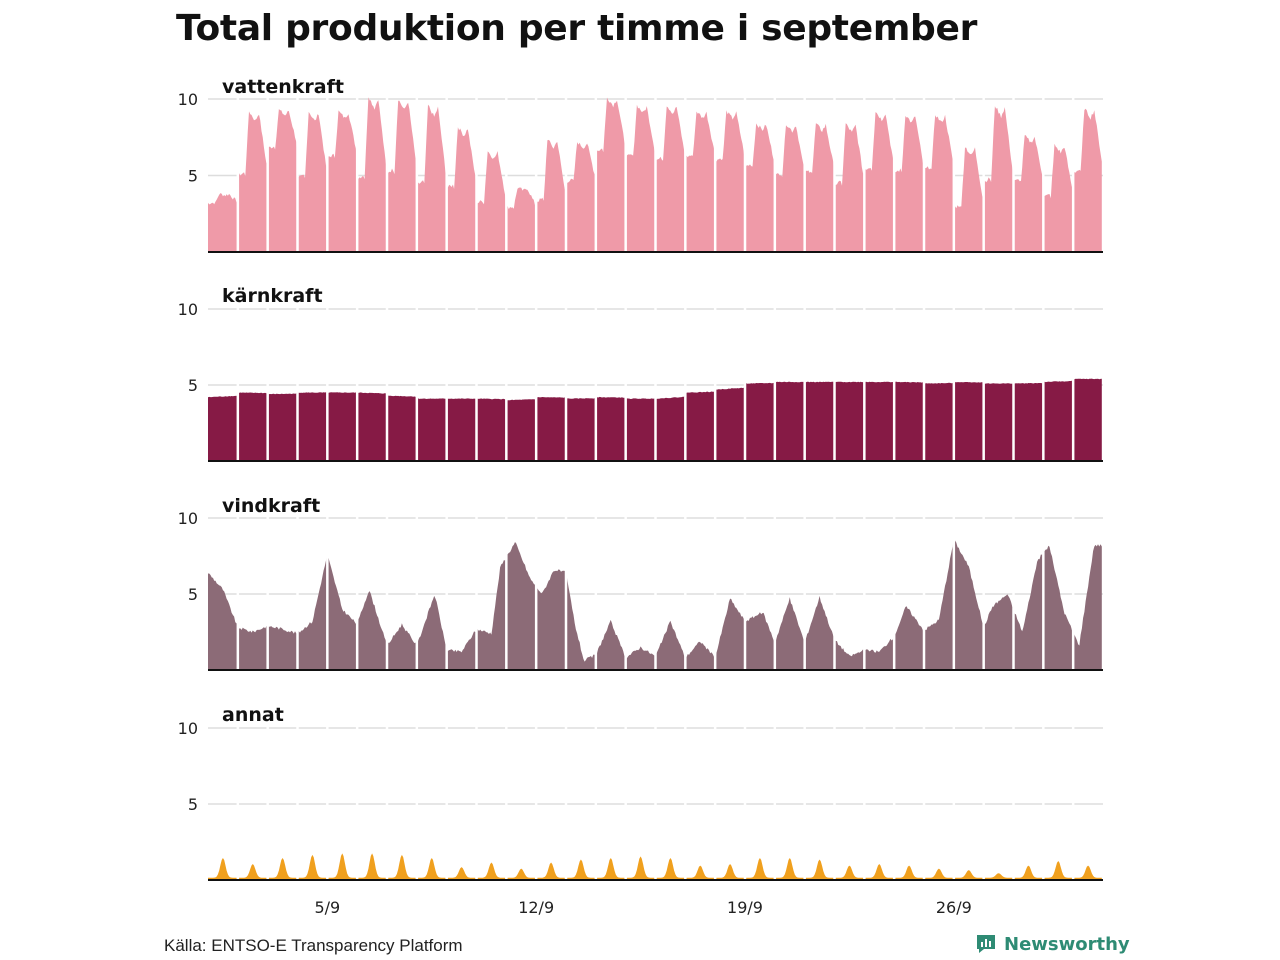 The height and width of the screenshot is (960, 1280). I want to click on series-label: vindkraft, so click(271, 506).